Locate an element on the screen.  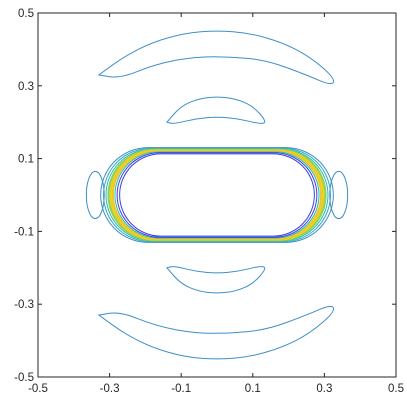
y-tick-label: 0.3 is located at coordinates (26, 87).